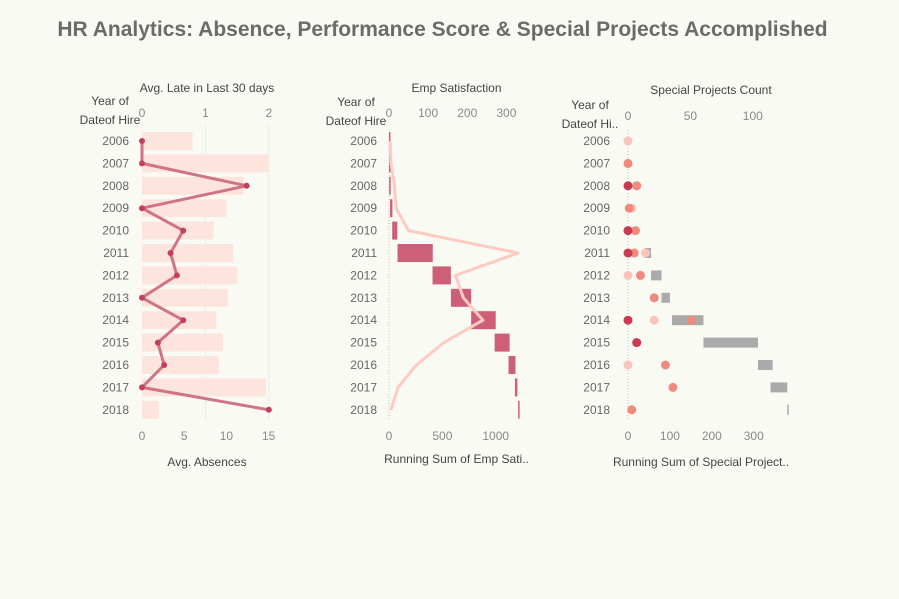 This screenshot has height=599, width=899. What do you see at coordinates (116, 253) in the screenshot?
I see `category-label: 2011` at bounding box center [116, 253].